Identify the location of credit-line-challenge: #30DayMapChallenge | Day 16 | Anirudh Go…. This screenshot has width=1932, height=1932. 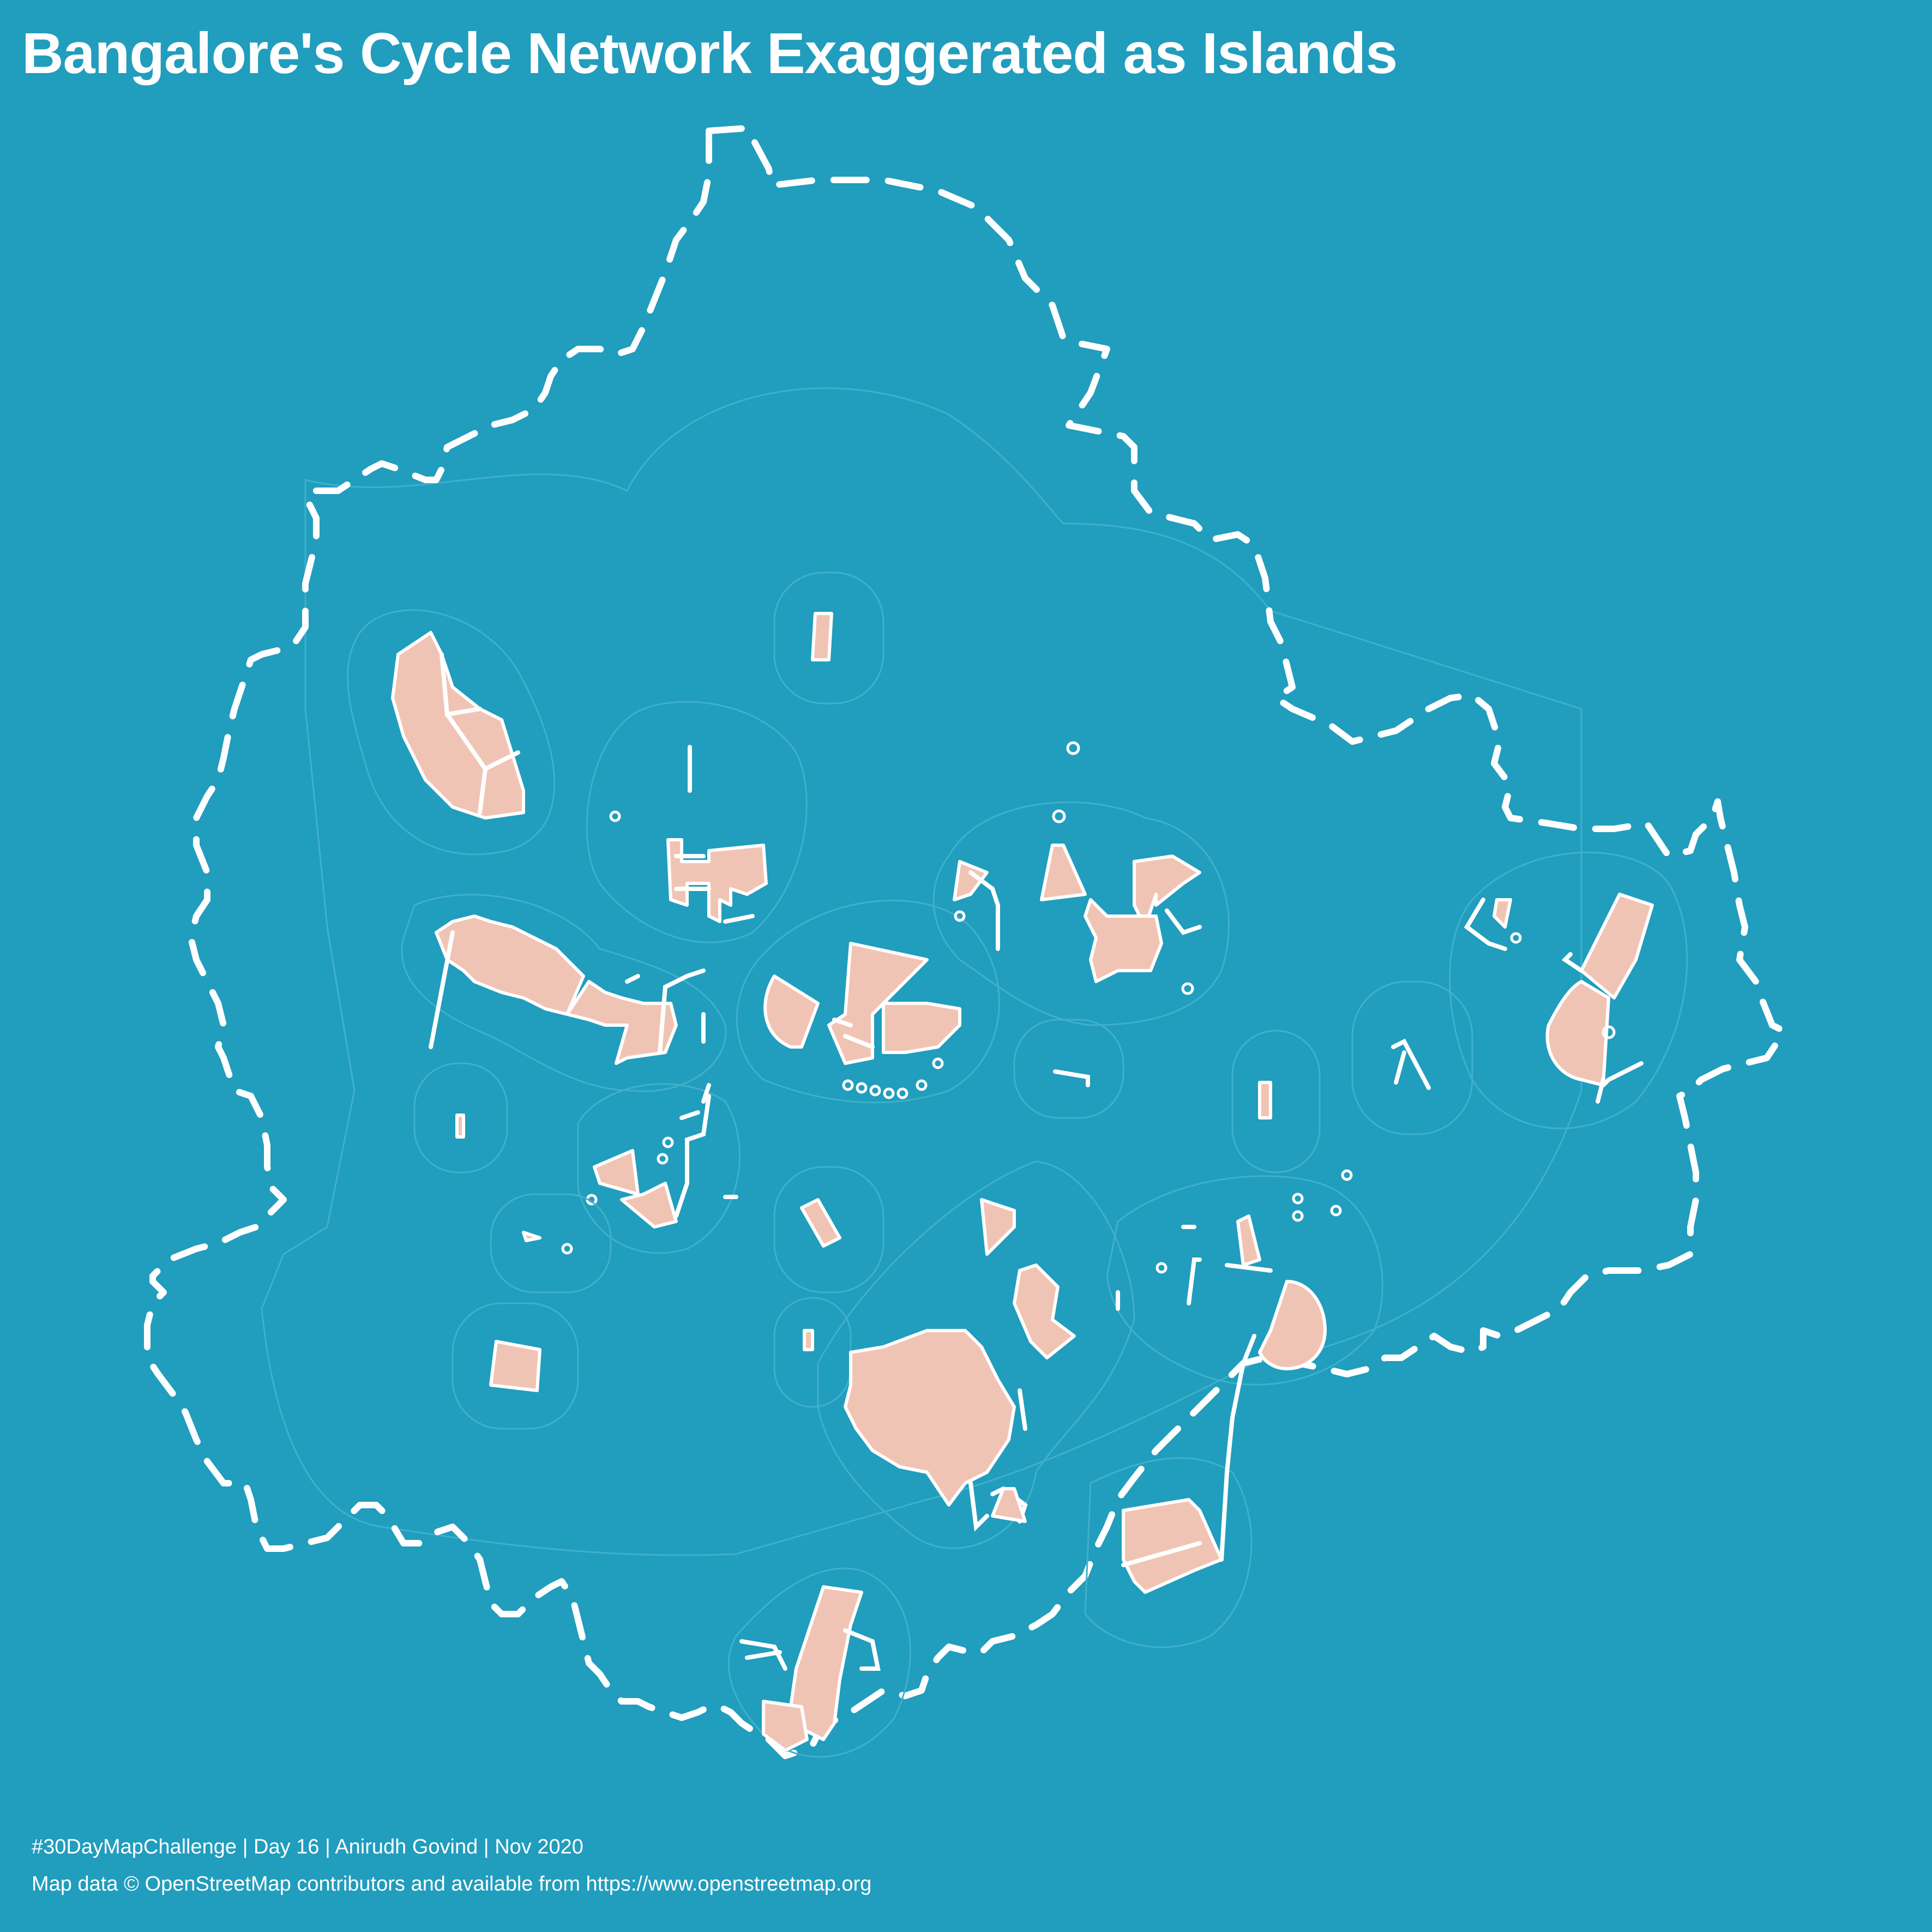
(307, 1846).